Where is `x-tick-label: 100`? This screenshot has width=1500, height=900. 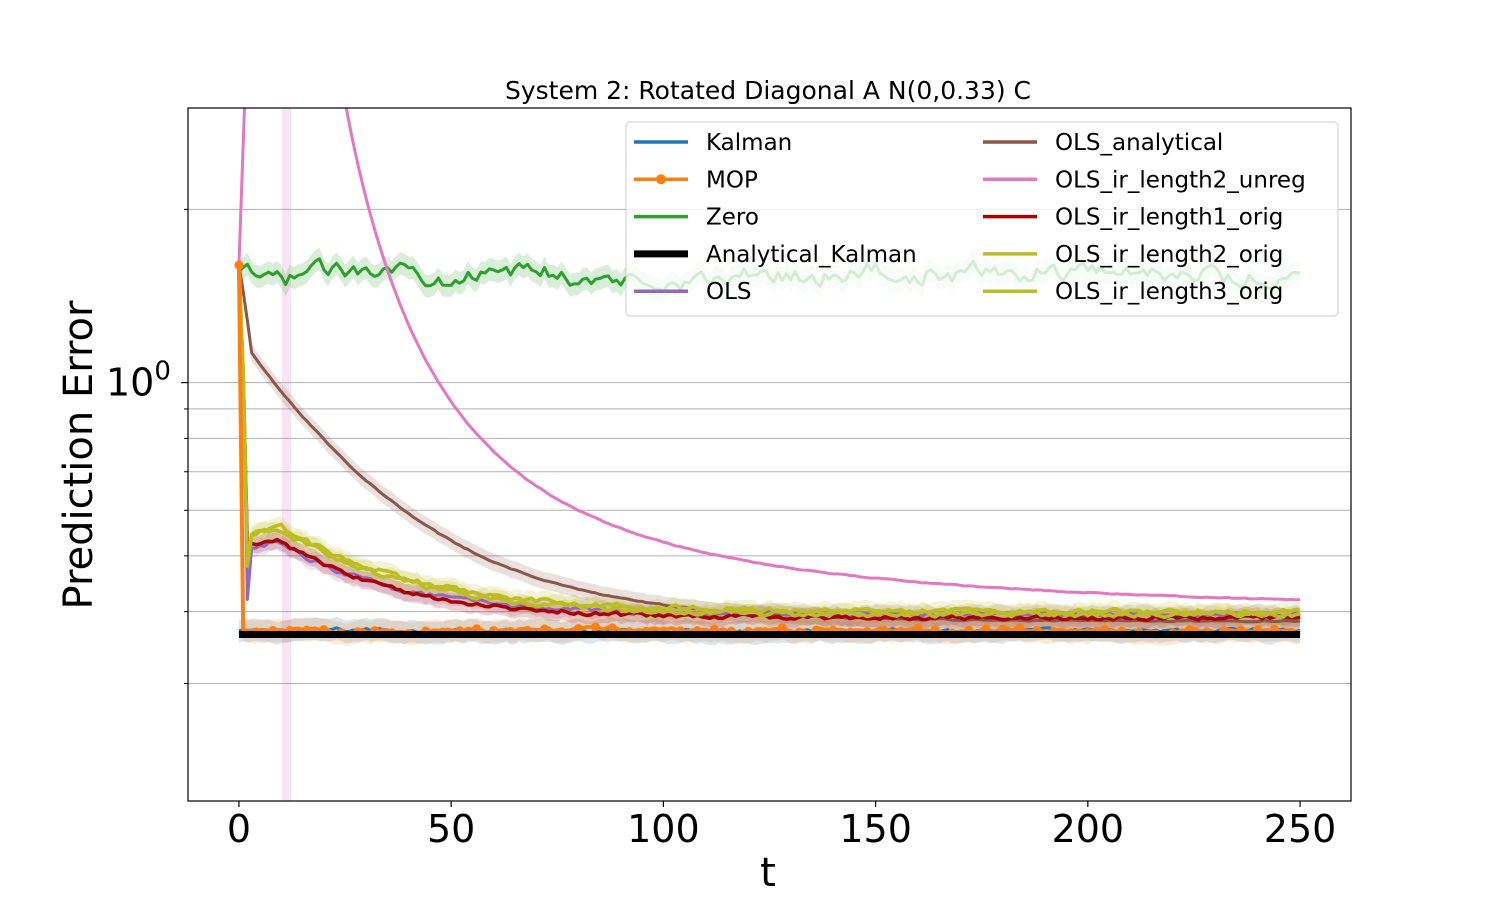
x-tick-label: 100 is located at coordinates (663, 829).